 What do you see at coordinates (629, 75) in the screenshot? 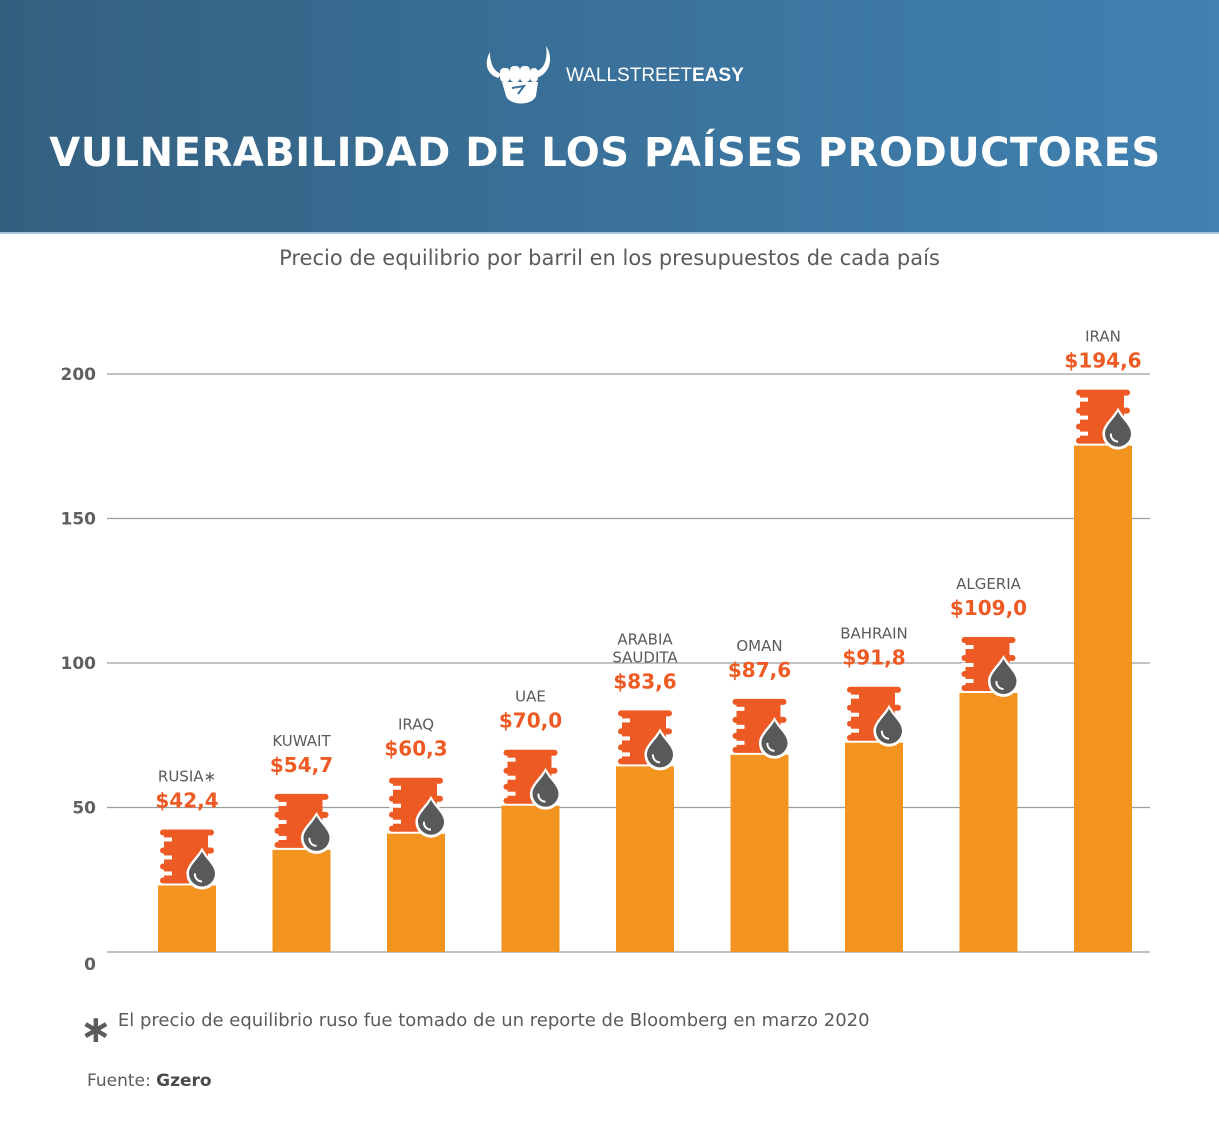
I see `brand-name-light: WALLSTREET` at bounding box center [629, 75].